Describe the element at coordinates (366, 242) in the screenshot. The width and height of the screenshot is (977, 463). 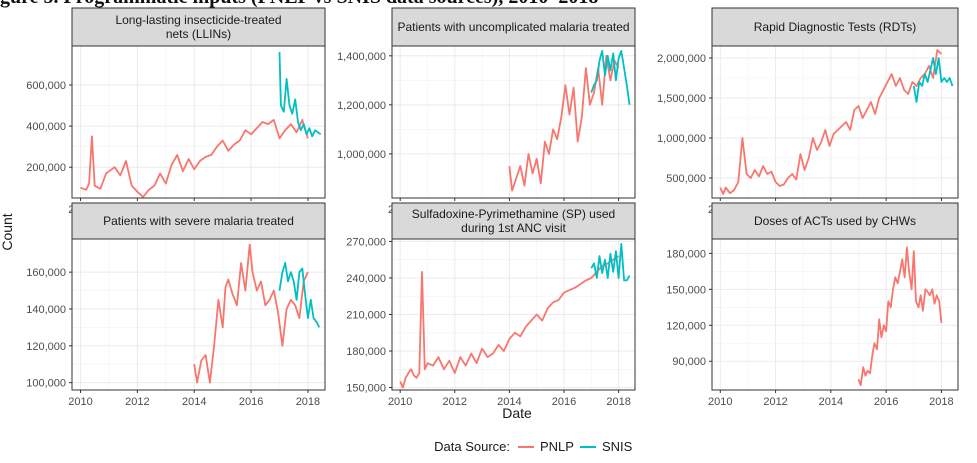
I see `y-tick-label: 270,000` at that location.